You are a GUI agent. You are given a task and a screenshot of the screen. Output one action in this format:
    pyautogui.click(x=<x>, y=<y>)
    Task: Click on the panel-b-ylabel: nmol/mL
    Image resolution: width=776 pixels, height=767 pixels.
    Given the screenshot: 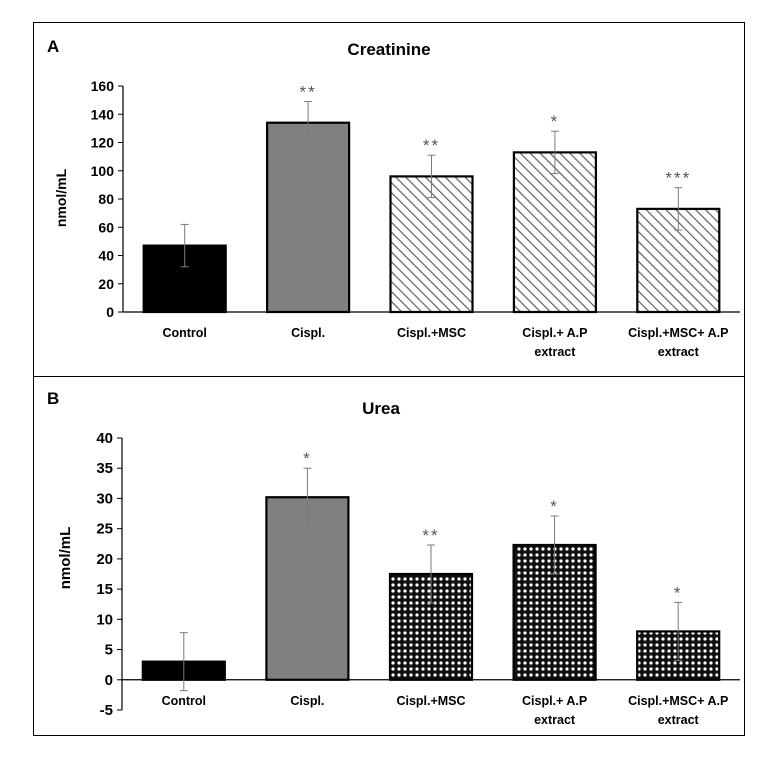 What is the action you would take?
    pyautogui.click(x=65, y=558)
    